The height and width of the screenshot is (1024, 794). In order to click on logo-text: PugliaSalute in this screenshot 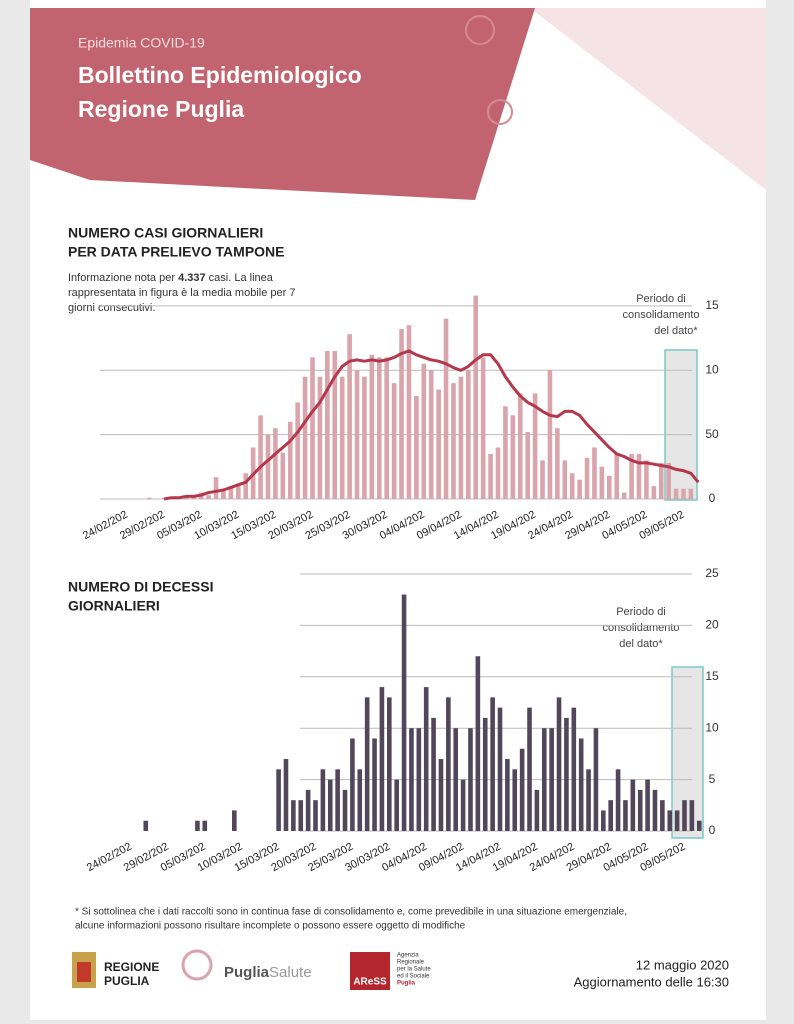, I will do `click(268, 972)`.